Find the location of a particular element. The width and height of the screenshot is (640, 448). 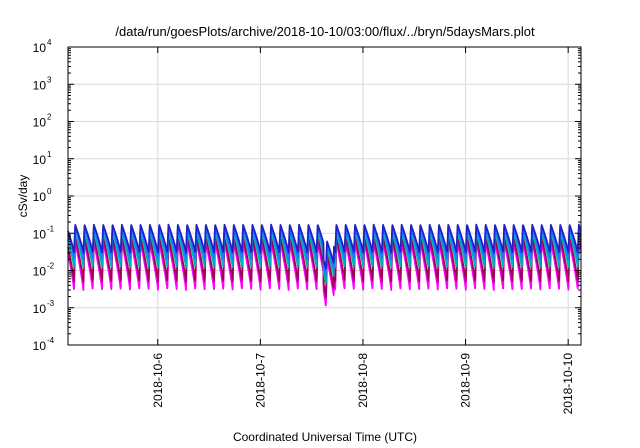

x-axis-label: Coordinated Universal Time (UTC) is located at coordinates (325, 437).